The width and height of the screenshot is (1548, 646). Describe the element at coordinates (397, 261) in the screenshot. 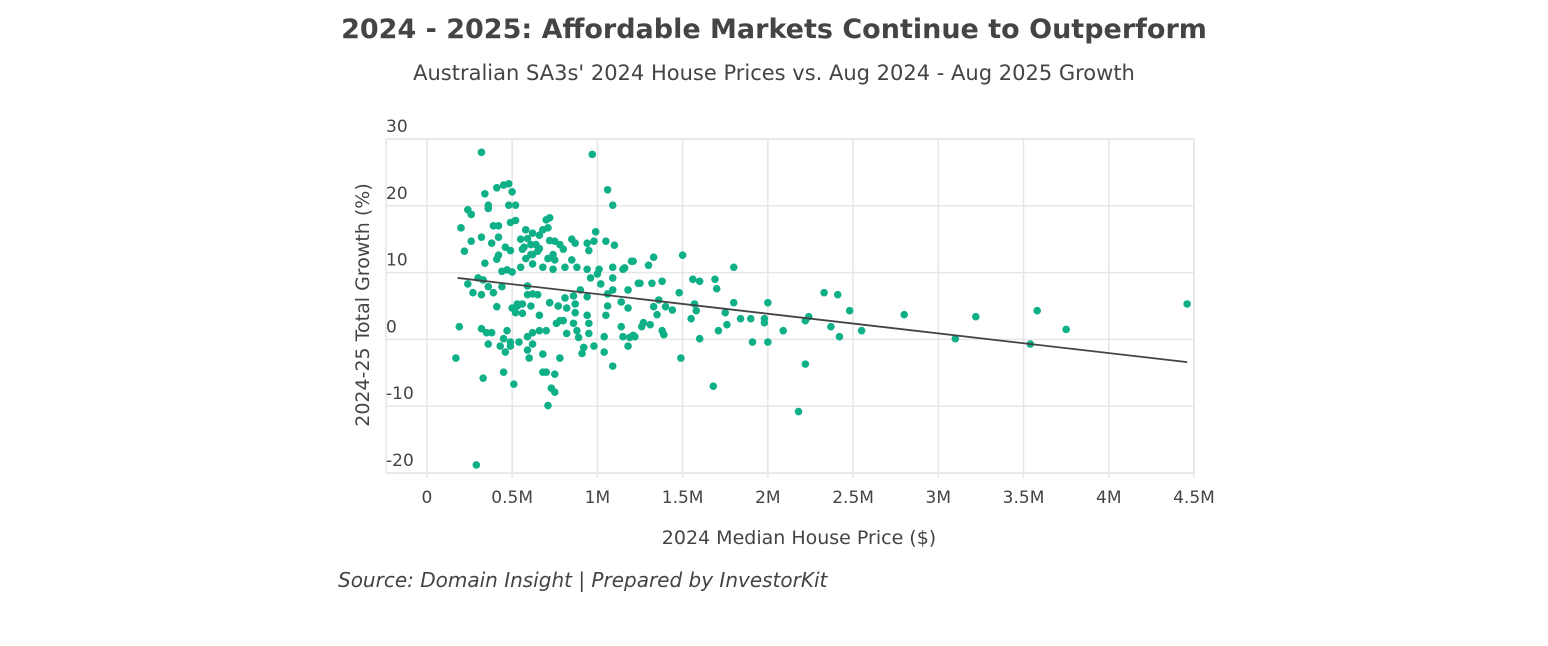

I see `y-tick-label: 10` at that location.